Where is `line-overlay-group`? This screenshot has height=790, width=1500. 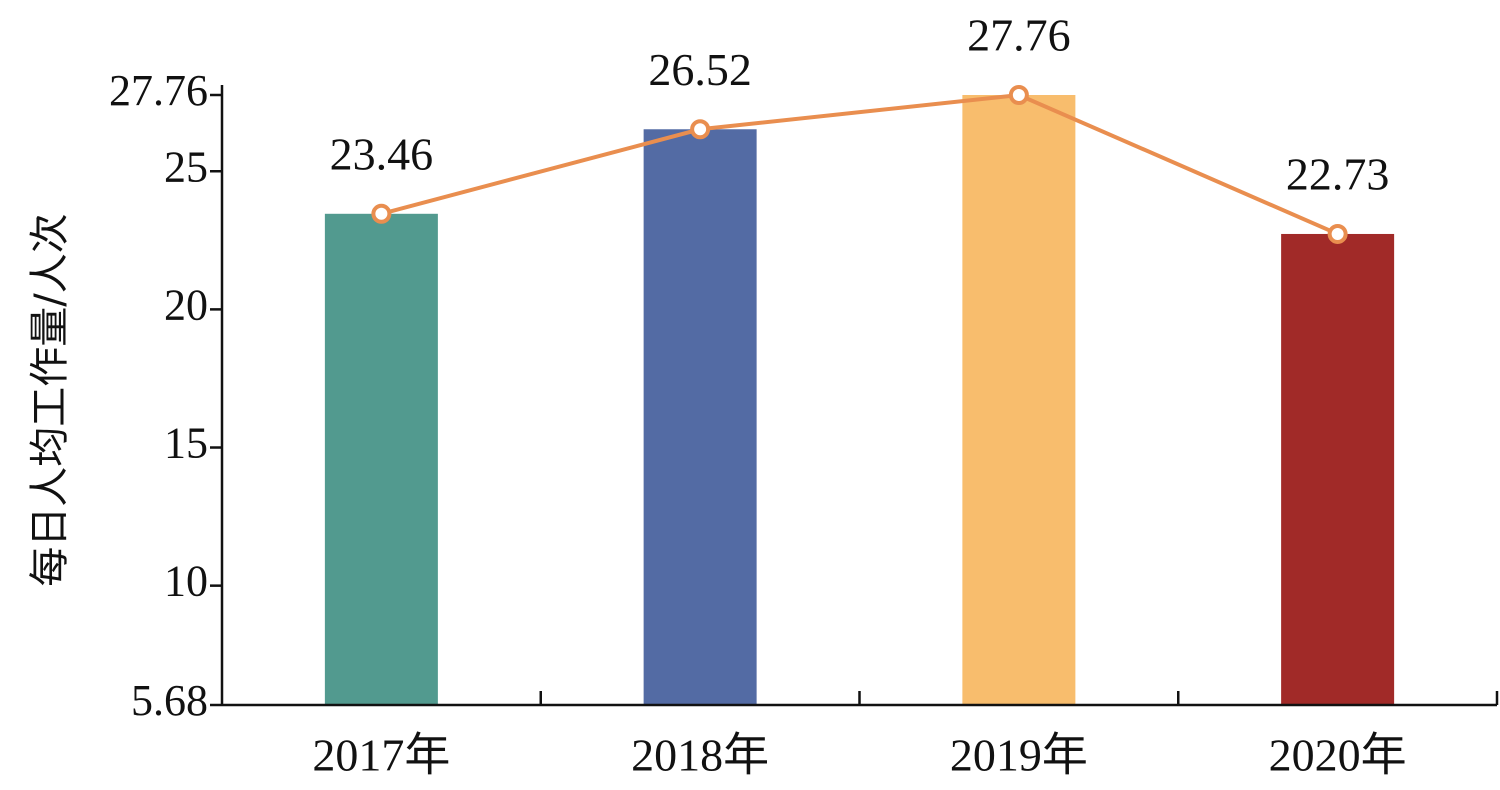 line-overlay-group is located at coordinates (859, 164).